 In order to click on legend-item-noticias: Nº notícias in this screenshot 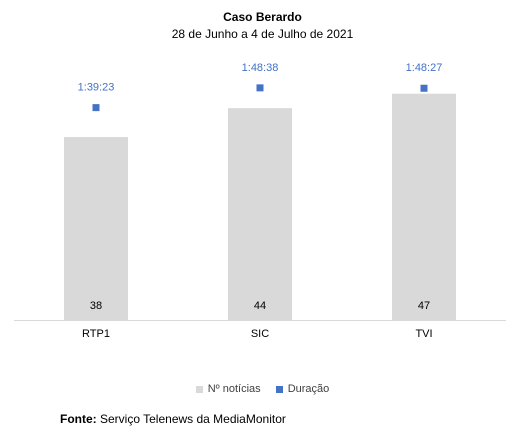, I will do `click(228, 389)`.